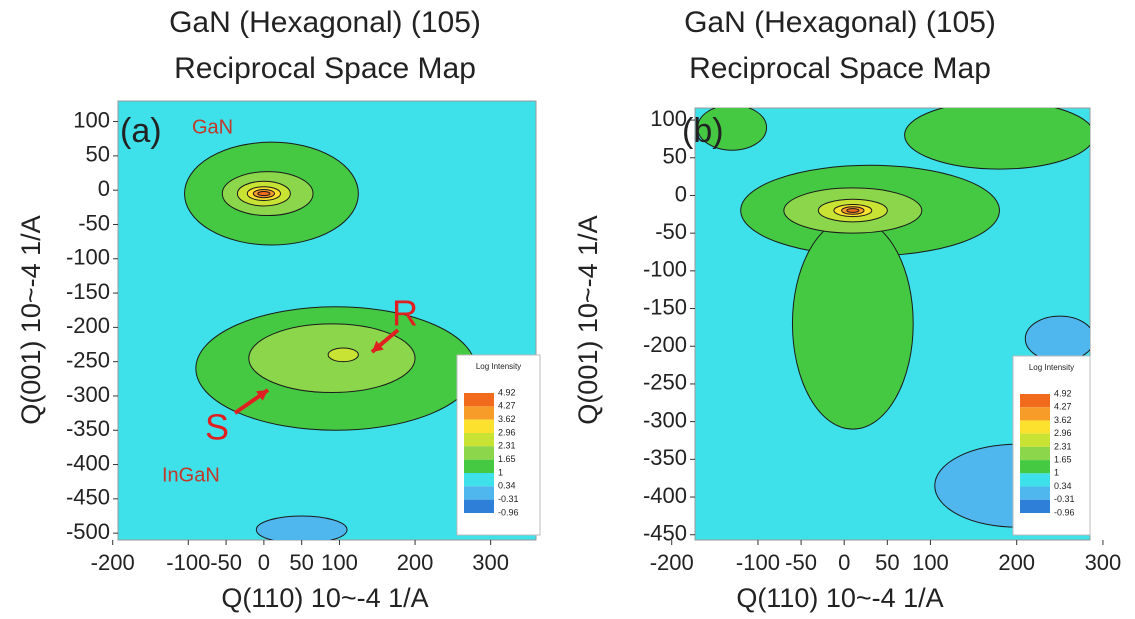  I want to click on annotation: (b), so click(703, 131).